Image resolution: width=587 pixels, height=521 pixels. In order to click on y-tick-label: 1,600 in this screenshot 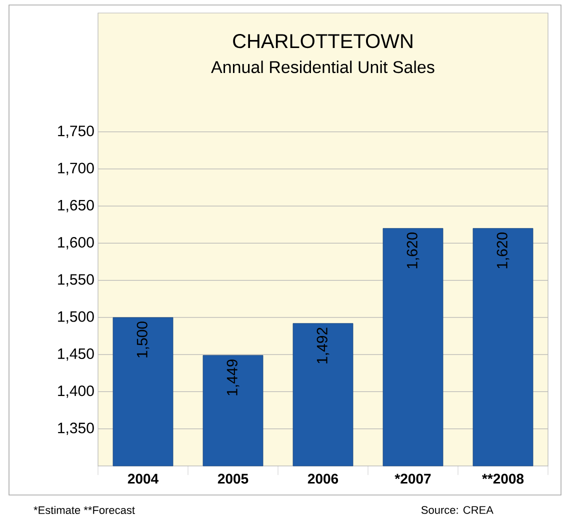, I will do `click(76, 243)`.